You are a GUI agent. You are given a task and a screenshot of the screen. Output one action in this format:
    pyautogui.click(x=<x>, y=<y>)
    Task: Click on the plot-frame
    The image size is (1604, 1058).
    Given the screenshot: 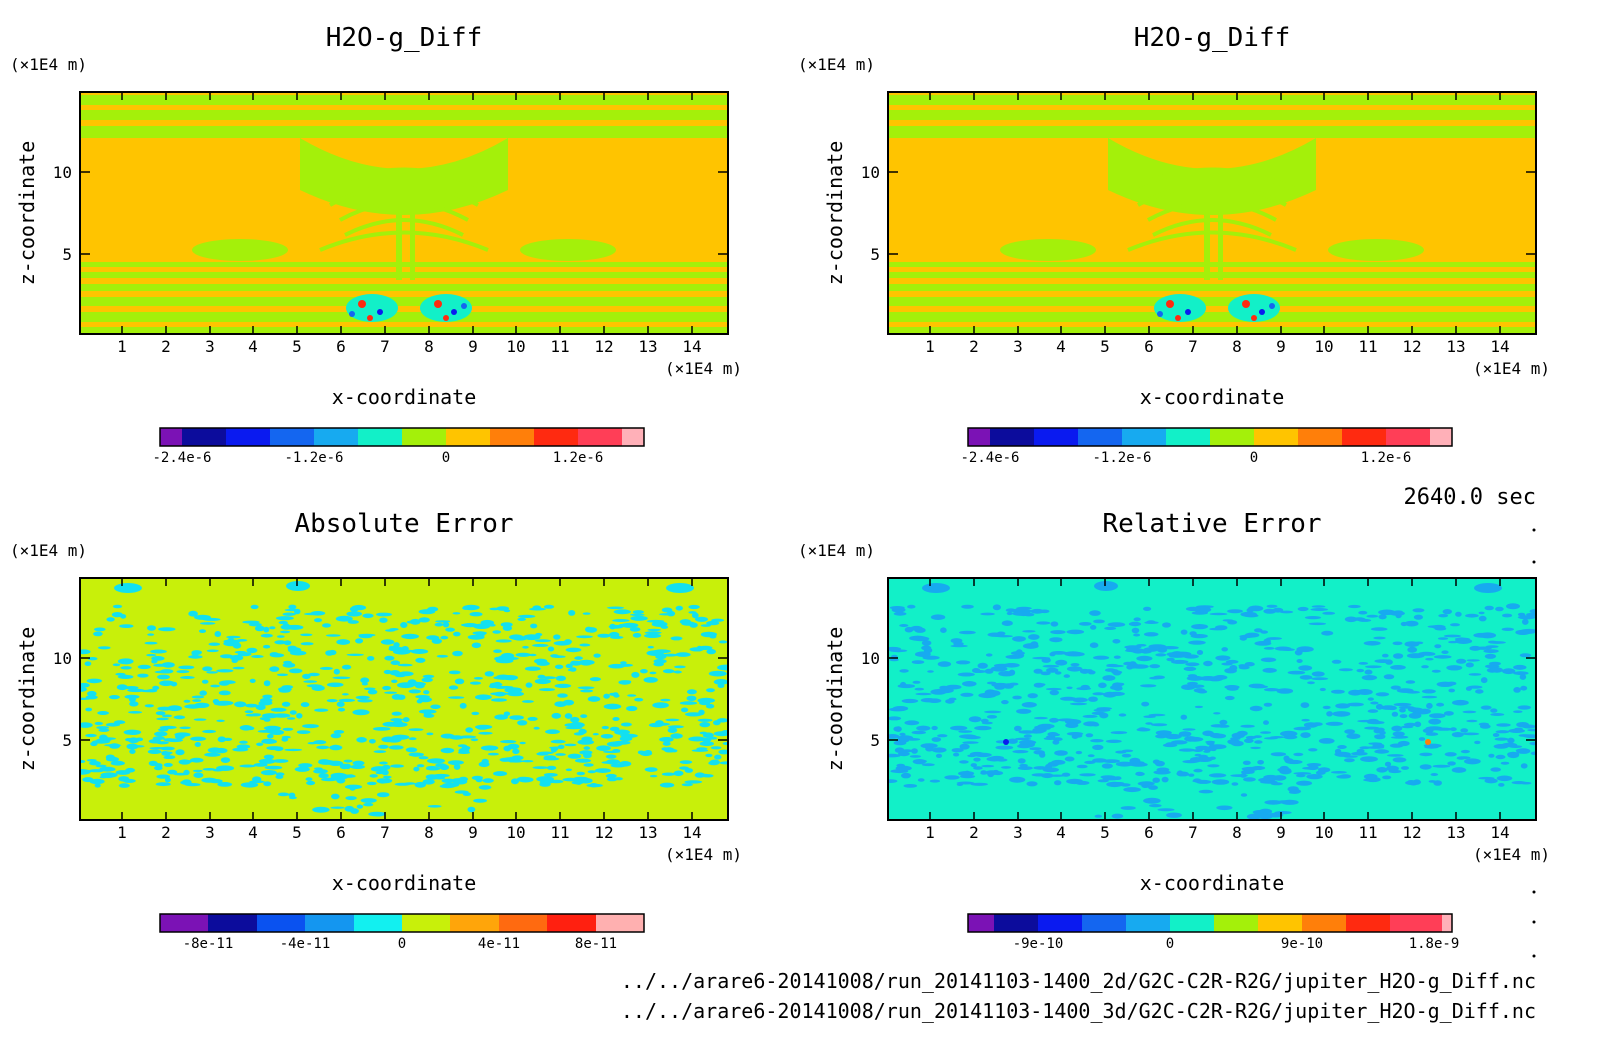 What is the action you would take?
    pyautogui.click(x=1212, y=213)
    